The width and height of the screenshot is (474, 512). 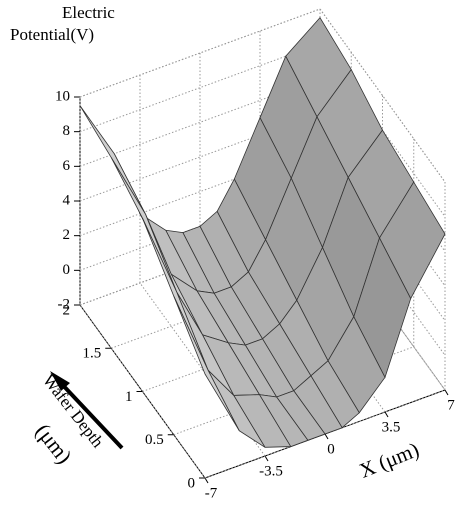 What do you see at coordinates (62, 96) in the screenshot?
I see `z-tick-label: 10` at bounding box center [62, 96].